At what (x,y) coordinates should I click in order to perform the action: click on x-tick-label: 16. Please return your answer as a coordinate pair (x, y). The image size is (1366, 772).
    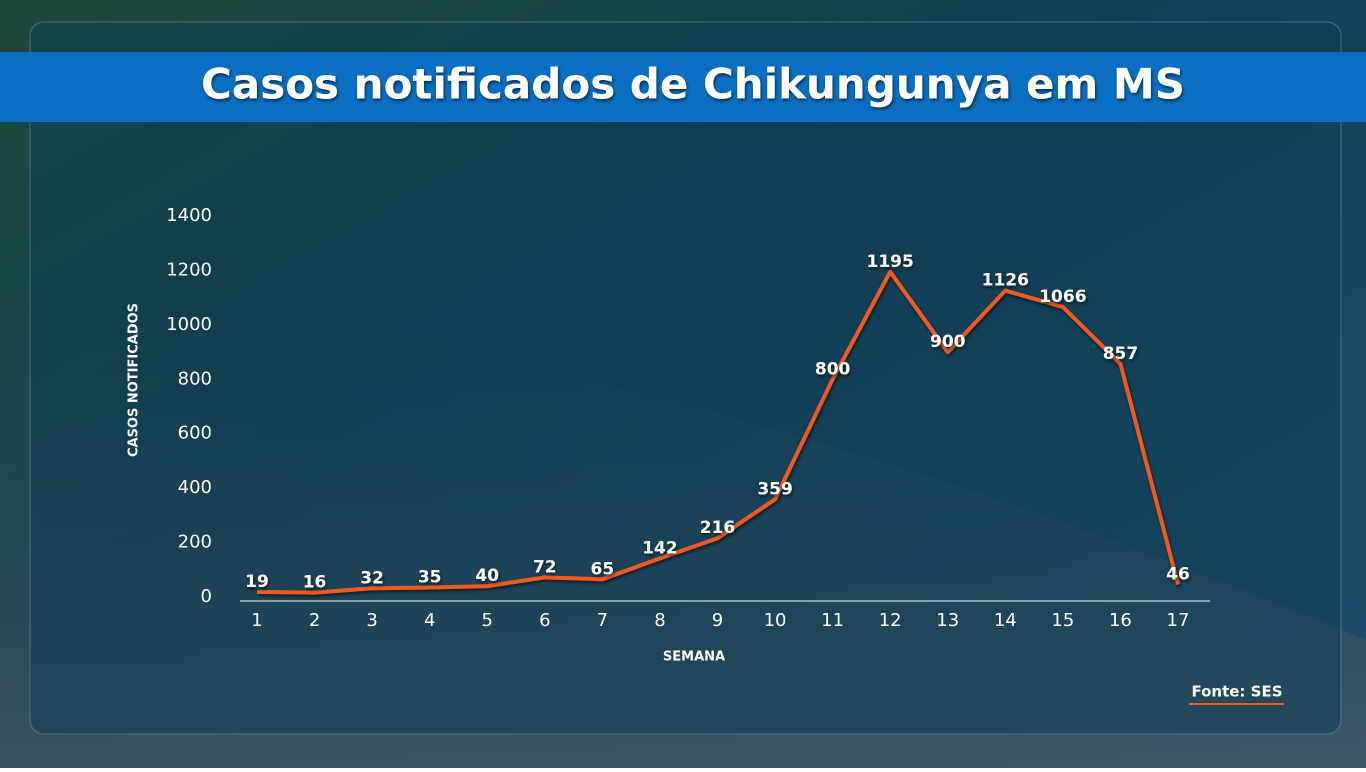
    Looking at the image, I should click on (1120, 620).